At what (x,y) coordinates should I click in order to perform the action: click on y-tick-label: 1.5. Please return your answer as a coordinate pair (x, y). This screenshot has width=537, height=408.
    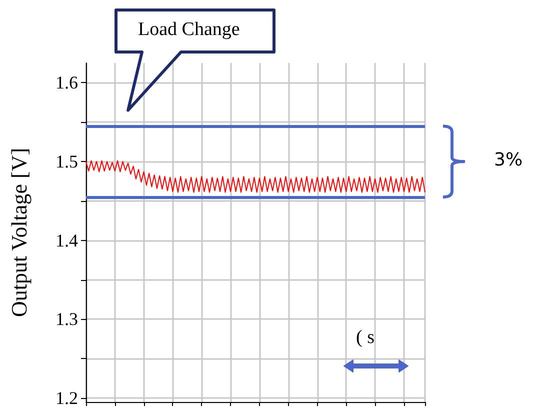
    Looking at the image, I should click on (67, 162).